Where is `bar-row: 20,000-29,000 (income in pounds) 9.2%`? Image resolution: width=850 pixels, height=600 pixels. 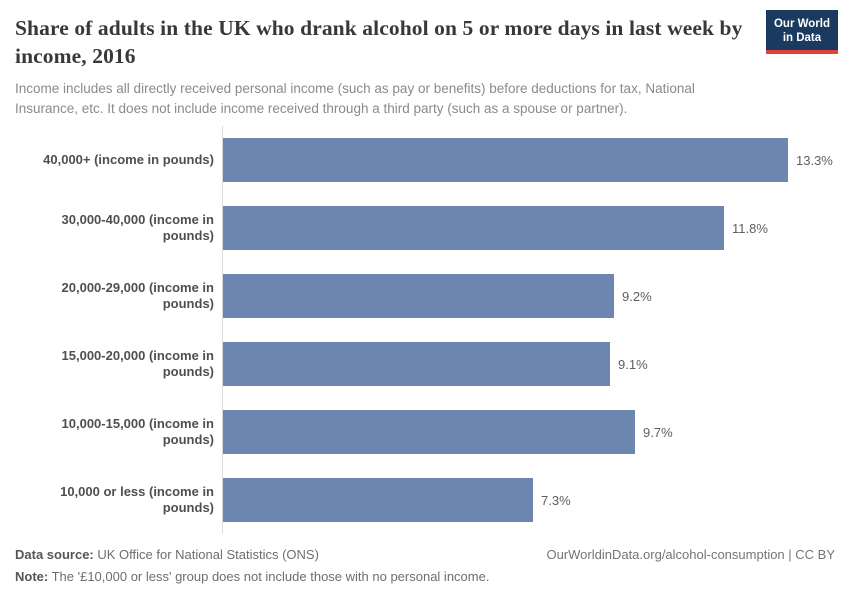
bar-row: 20,000-29,000 (income in pounds) 9.2% is located at coordinates (425, 296).